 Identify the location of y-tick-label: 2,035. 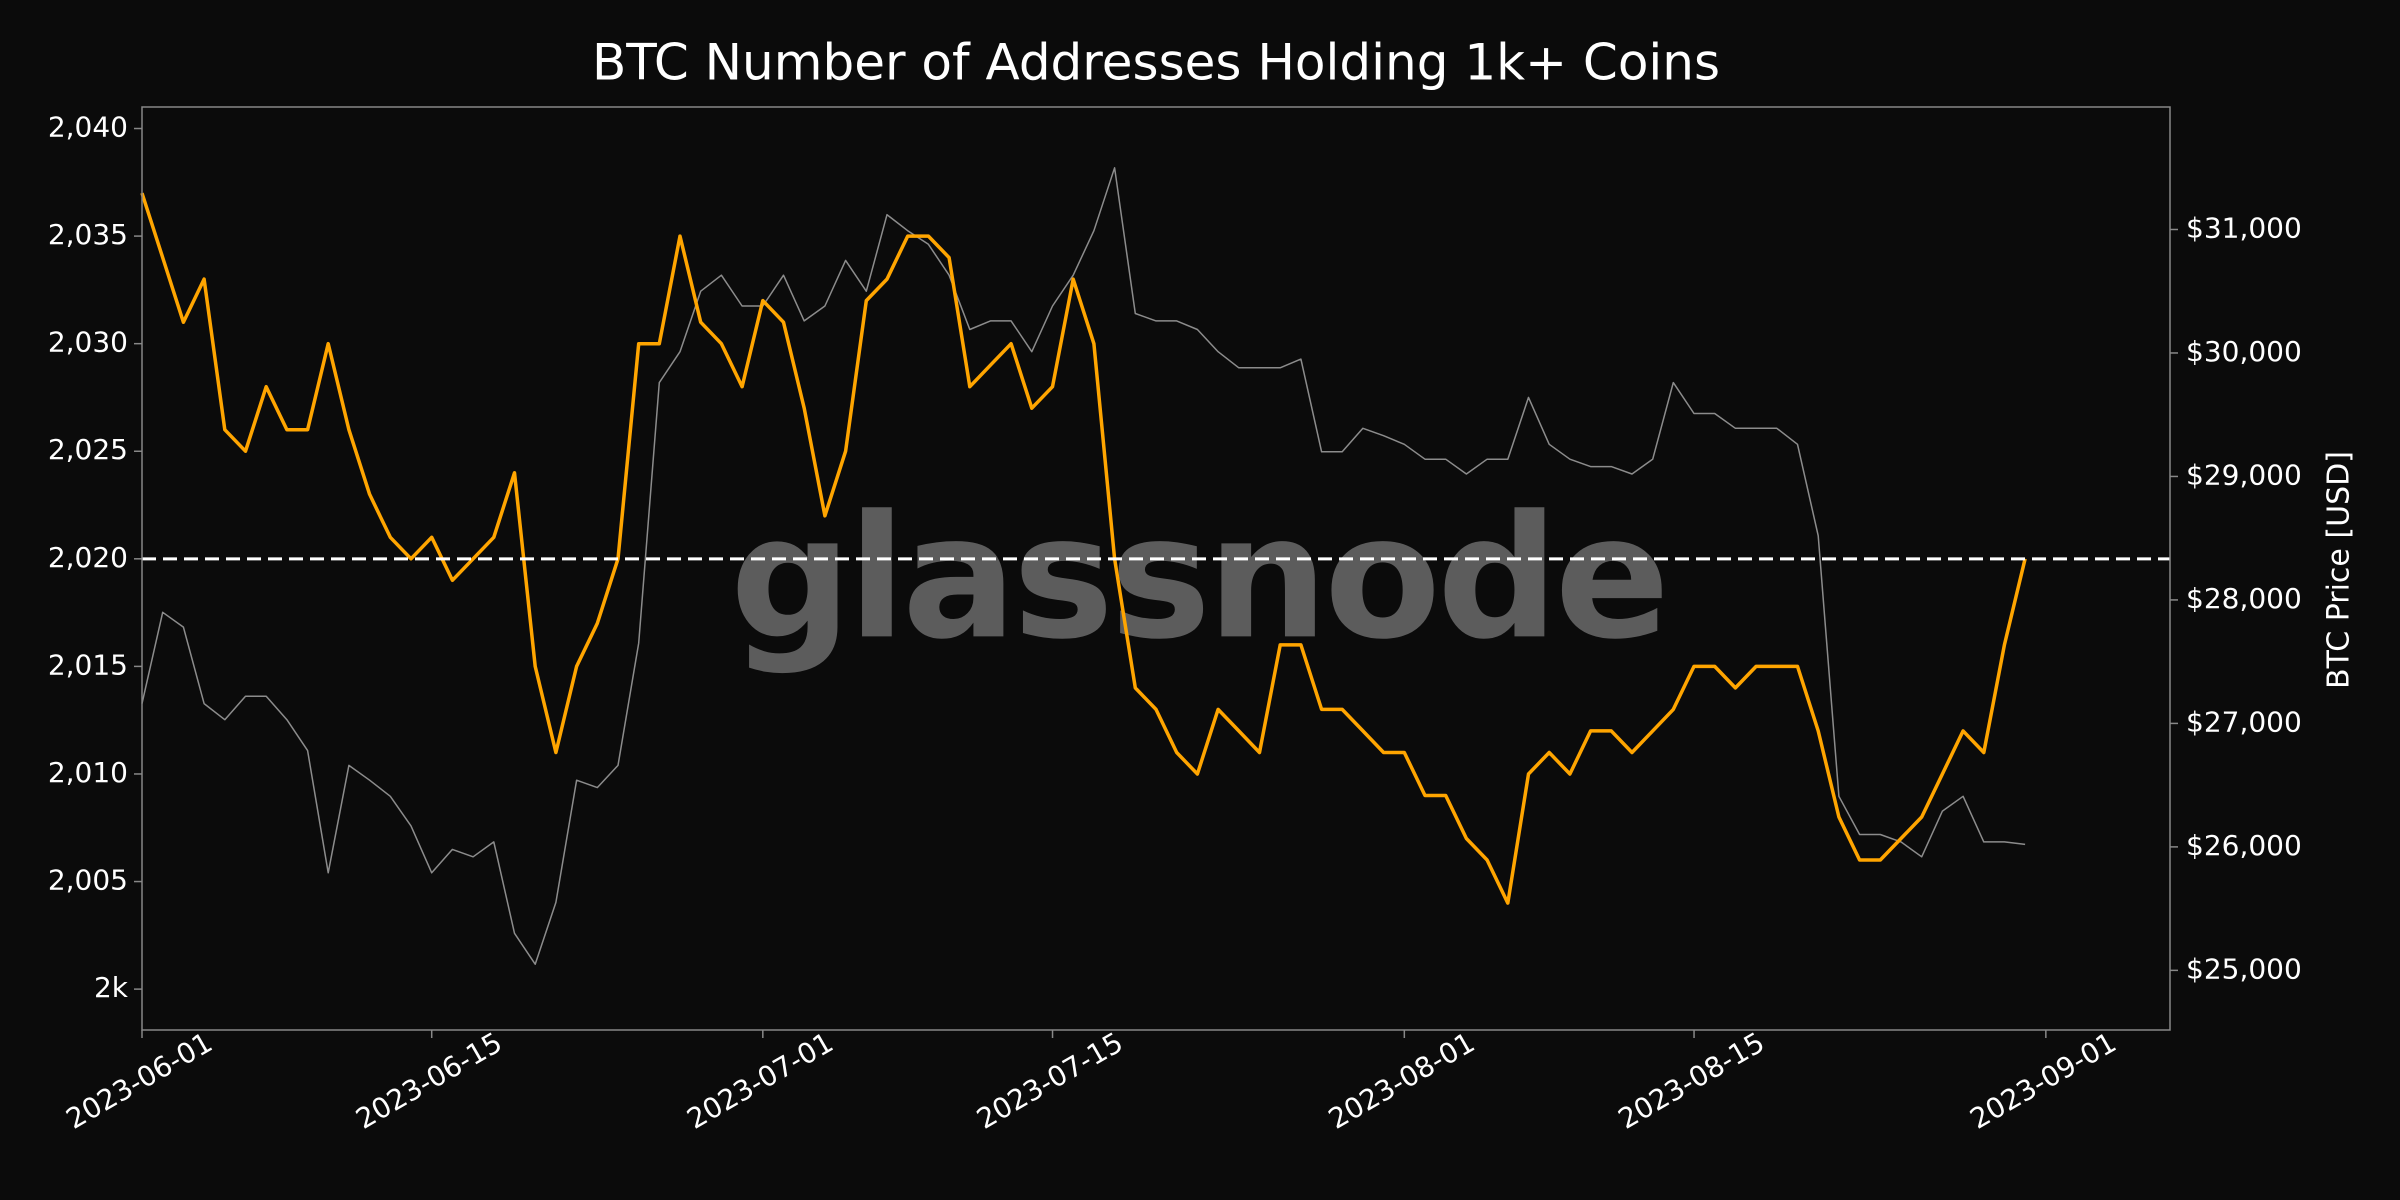
(88, 234).